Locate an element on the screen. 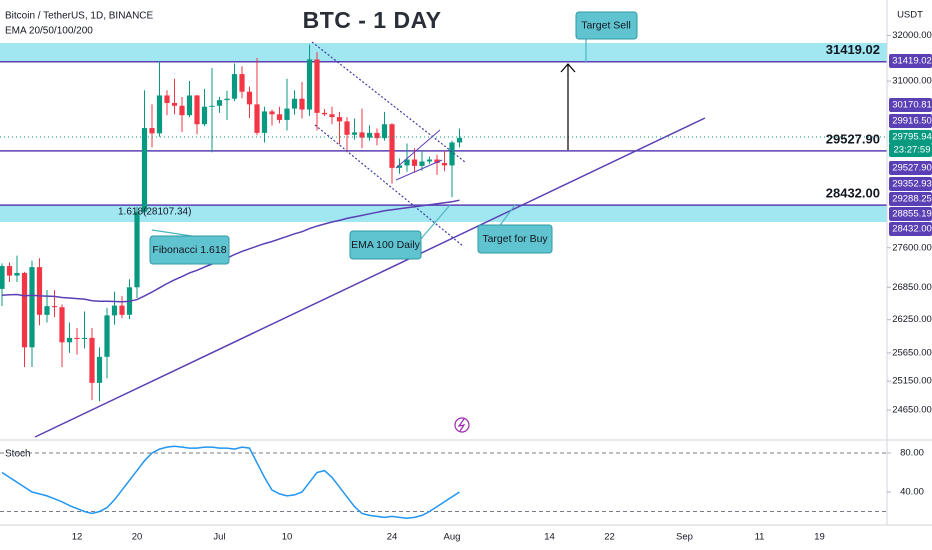 The height and width of the screenshot is (550, 932). y-tick-label: 27600.00 is located at coordinates (912, 247).